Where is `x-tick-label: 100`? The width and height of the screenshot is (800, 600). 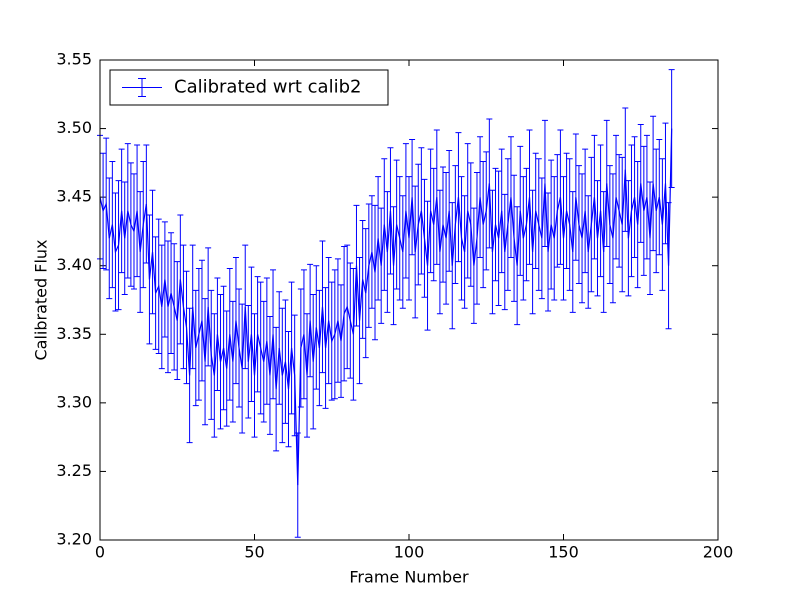
x-tick-label: 100 is located at coordinates (409, 552).